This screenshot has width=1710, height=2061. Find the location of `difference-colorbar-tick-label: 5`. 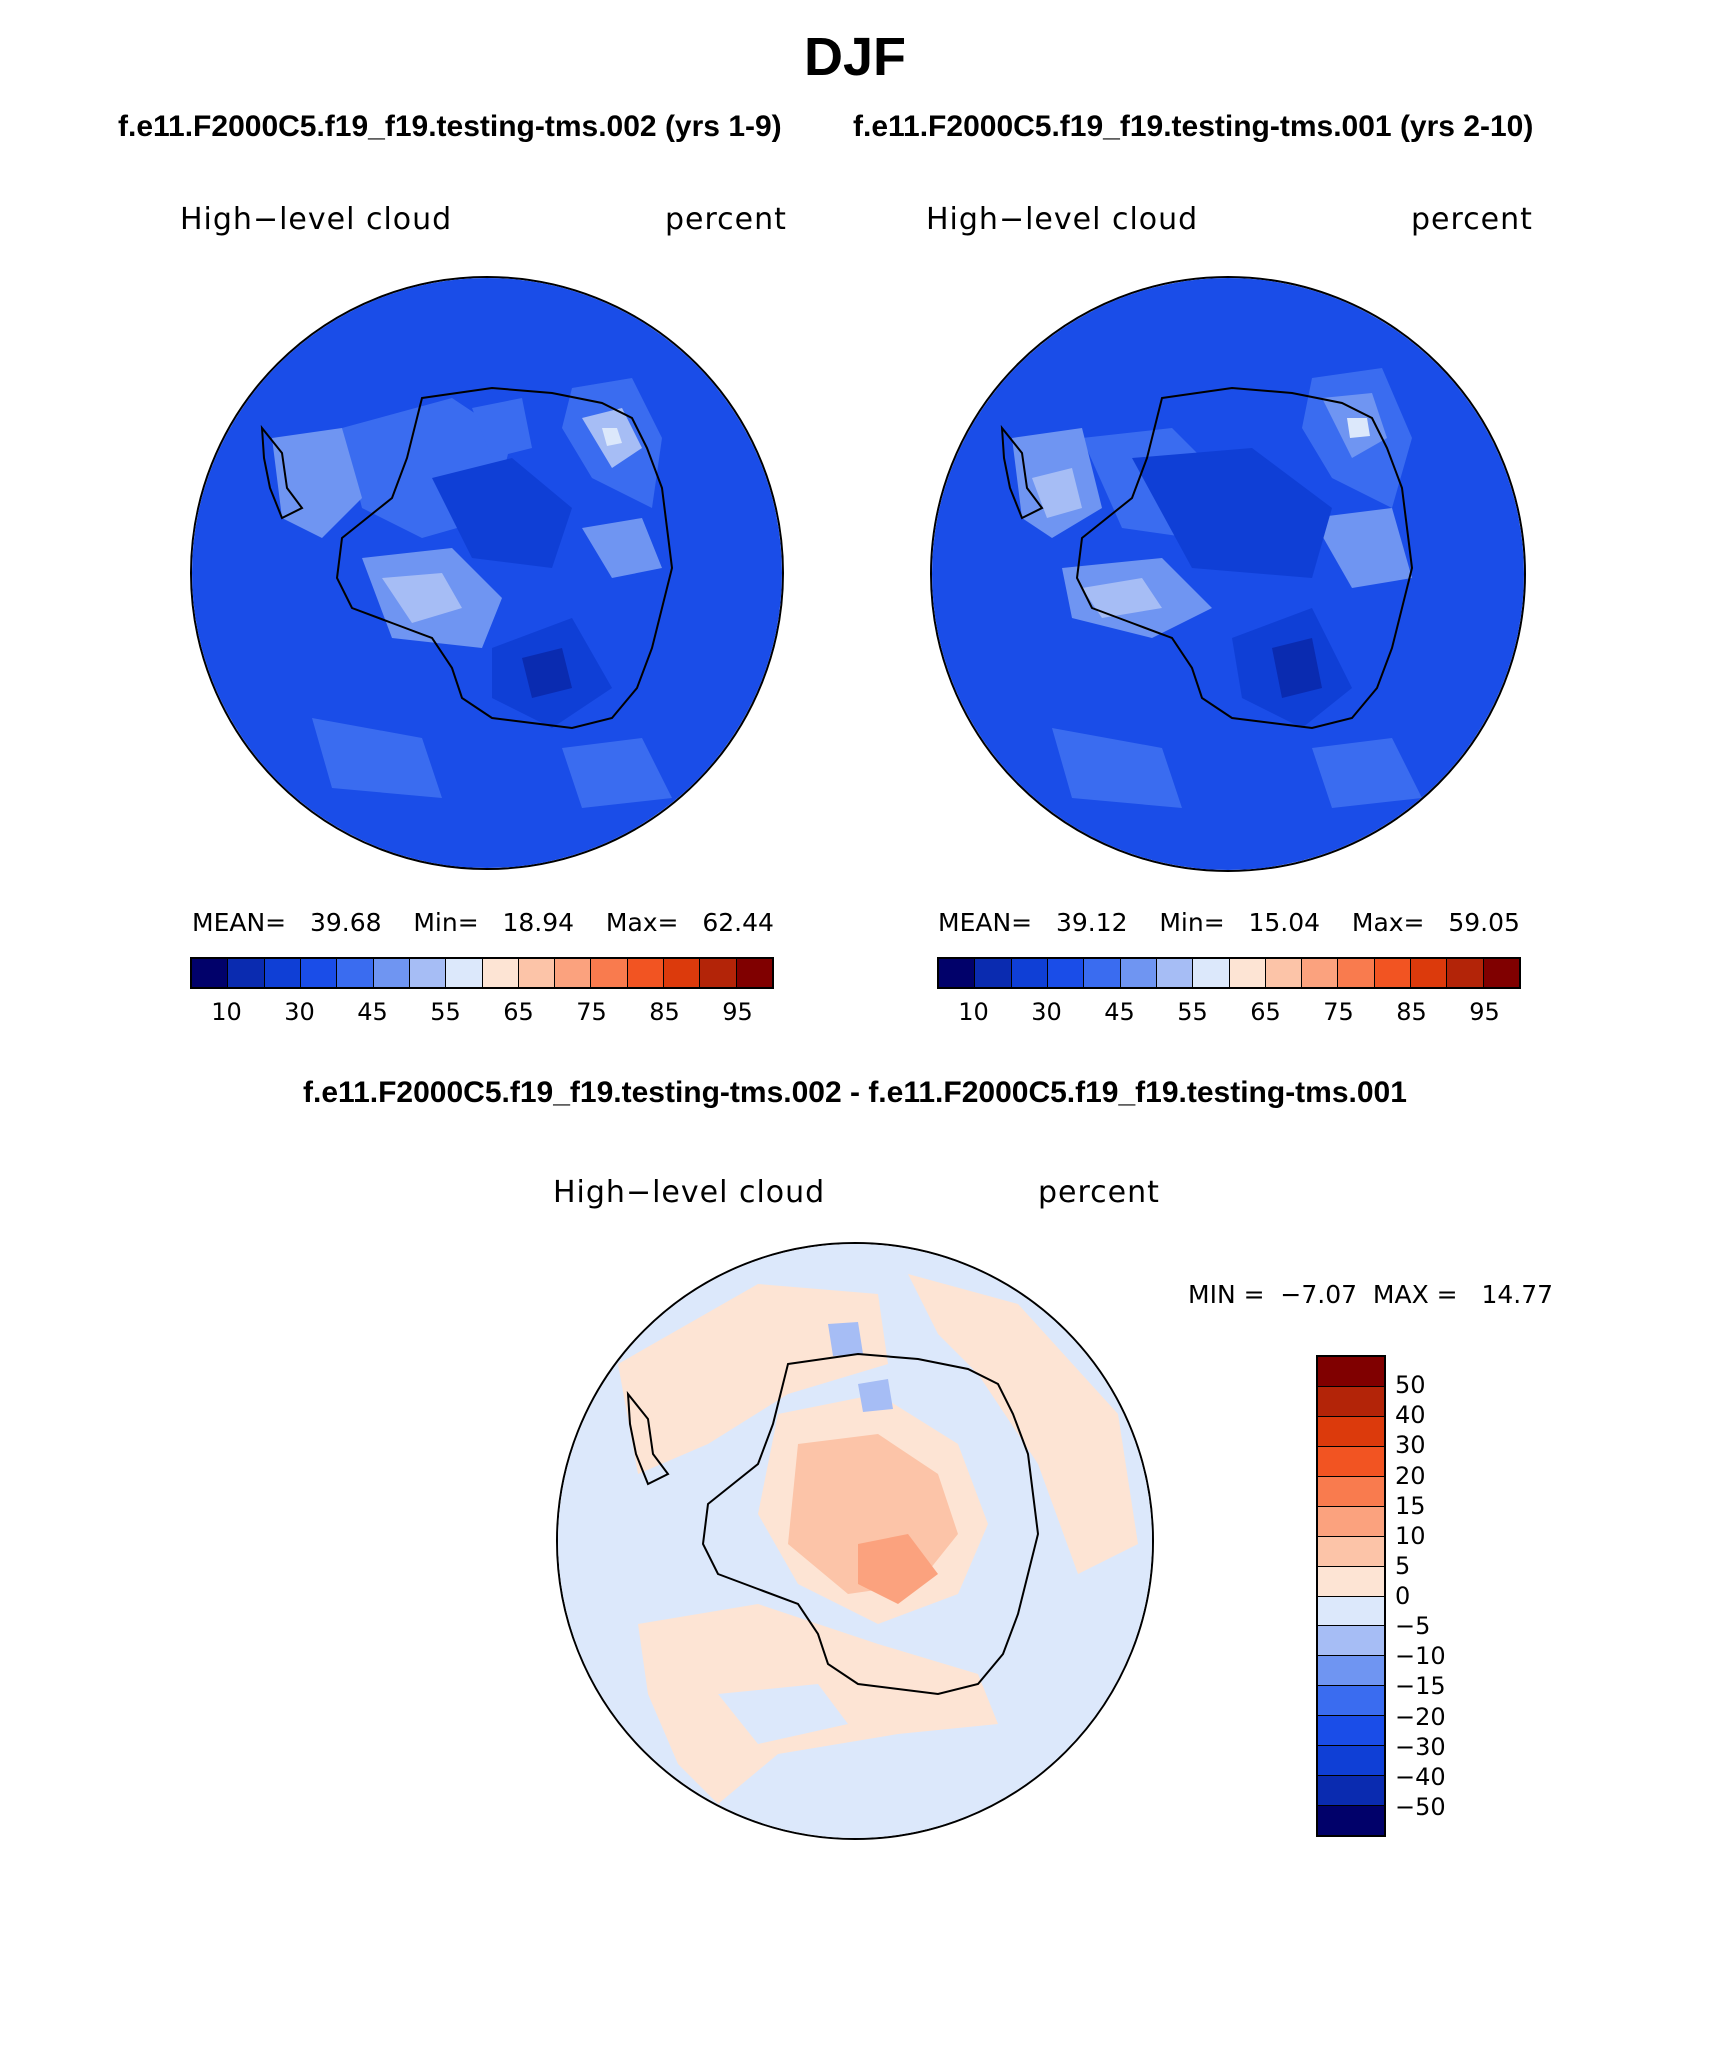

difference-colorbar-tick-label: 5 is located at coordinates (1403, 1565).